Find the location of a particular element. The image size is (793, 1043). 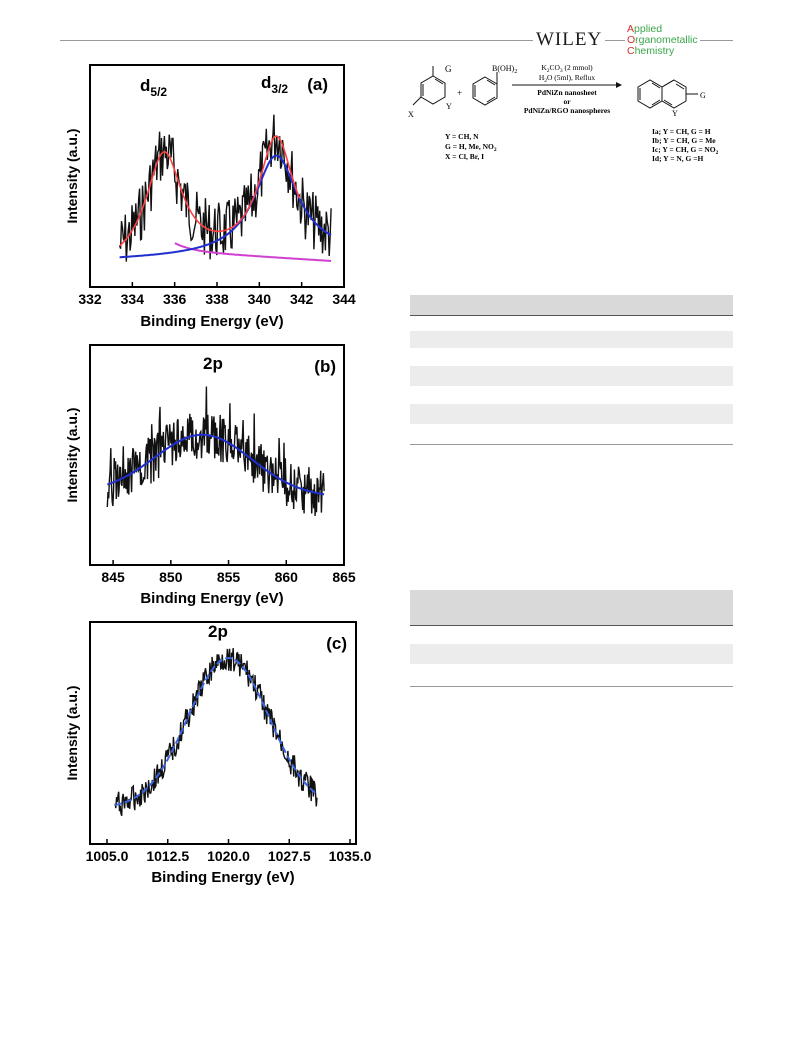

plot-a-peak-label-1: d5/2 is located at coordinates (153, 87).